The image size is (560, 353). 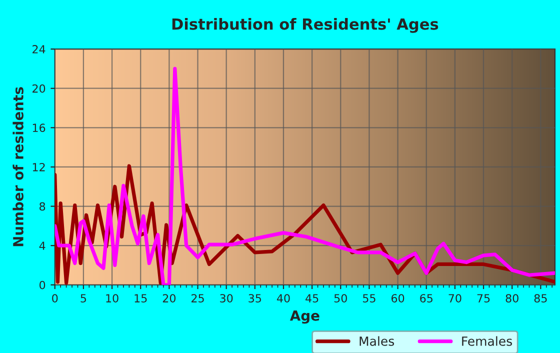 What do you see at coordinates (369, 298) in the screenshot?
I see `x-tick-label: 55` at bounding box center [369, 298].